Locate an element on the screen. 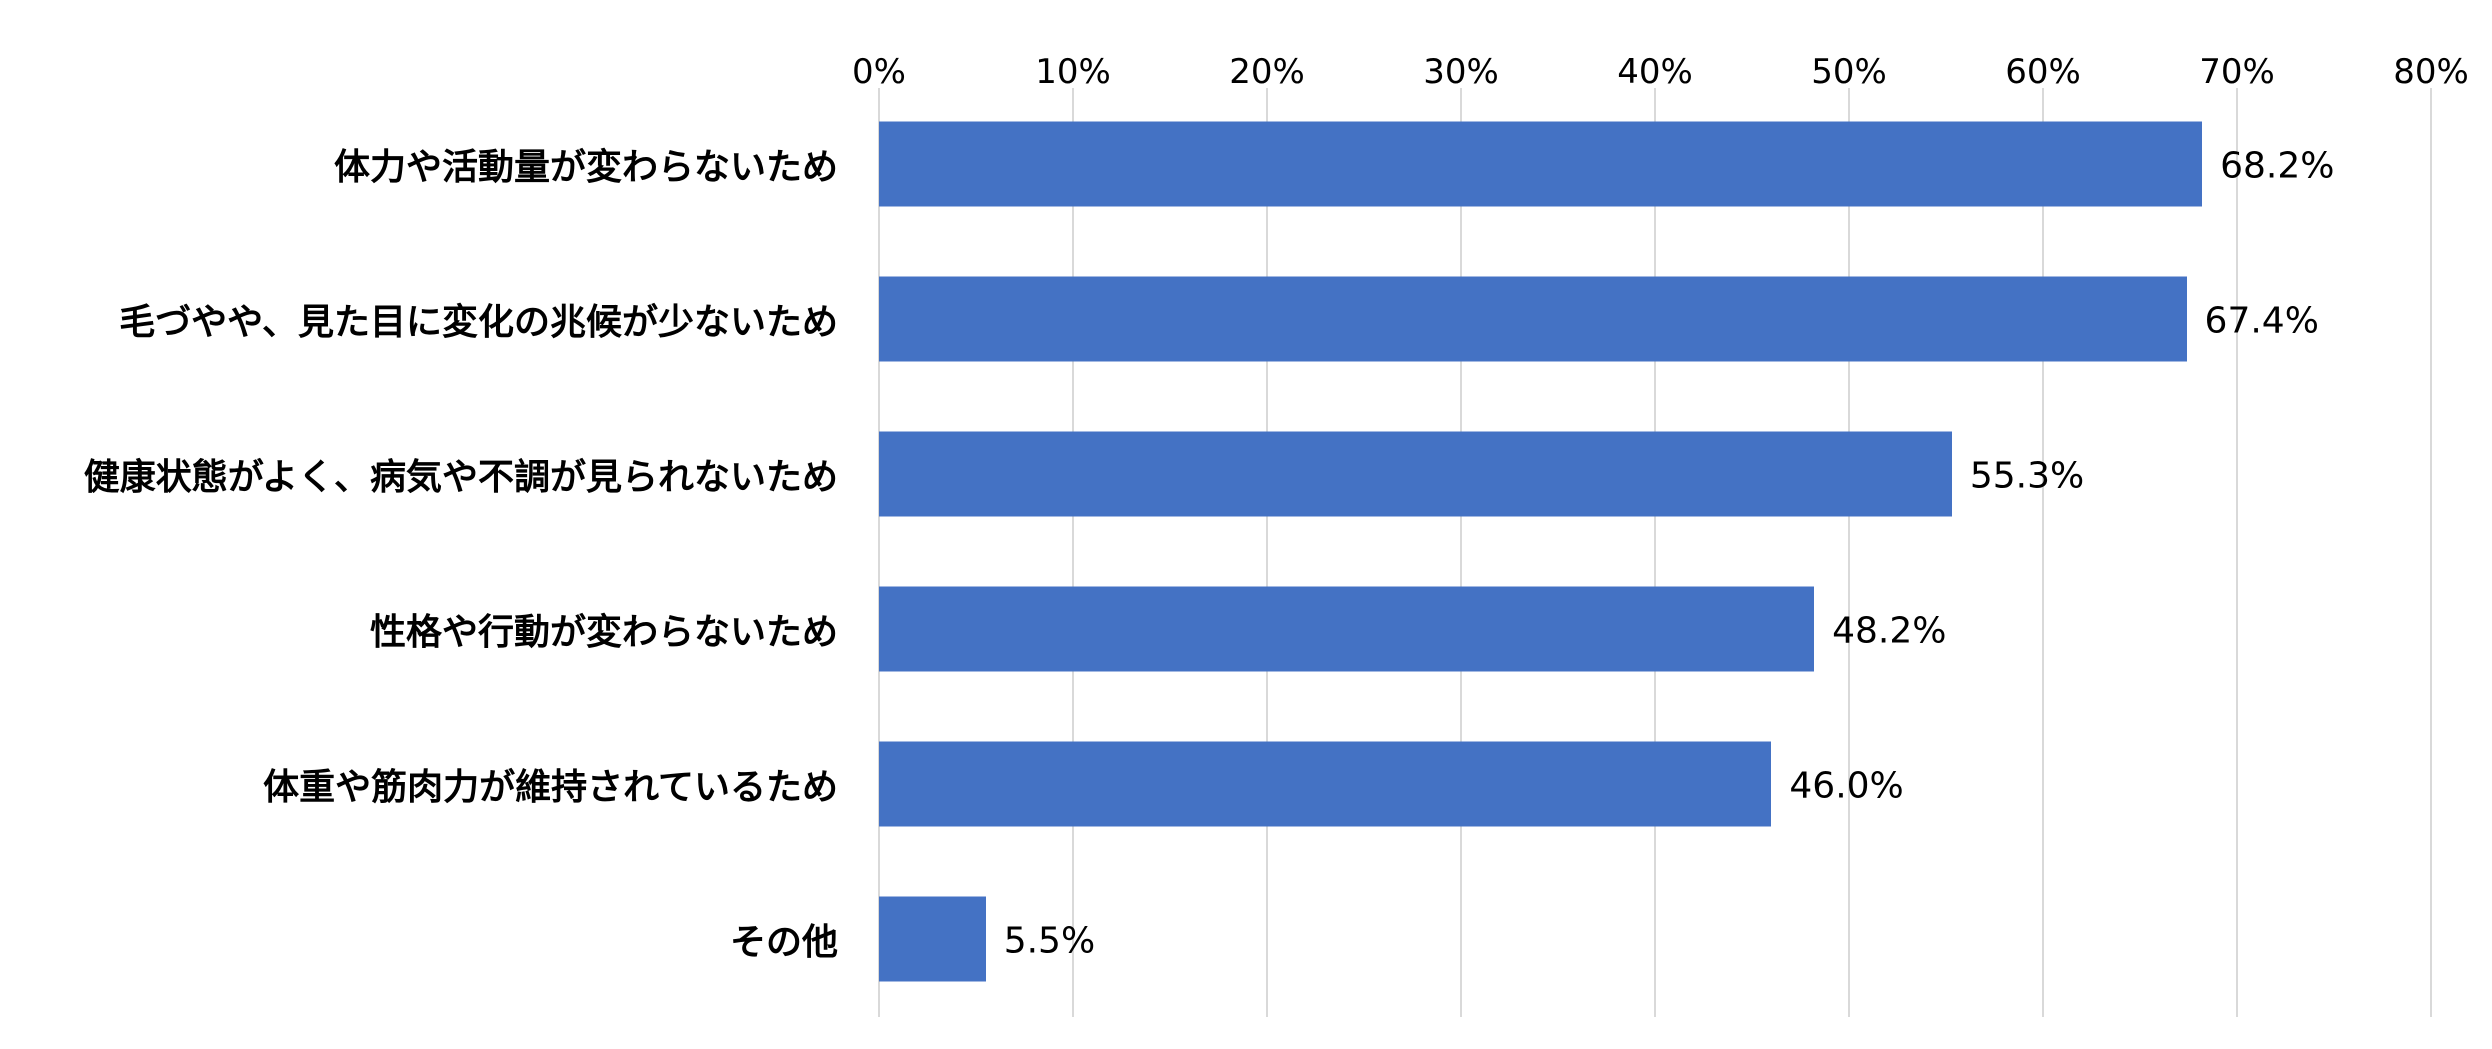 The width and height of the screenshot is (2492, 1049). value-label: 5.5% is located at coordinates (1049, 941).